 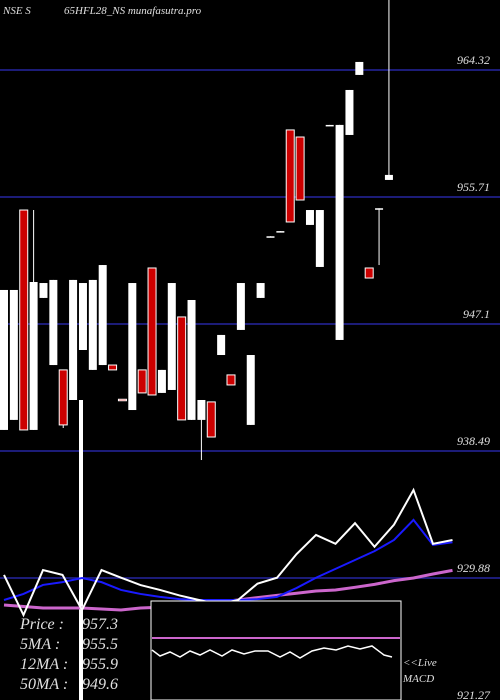 What do you see at coordinates (44, 664) in the screenshot?
I see `stat-label: 12MA :` at bounding box center [44, 664].